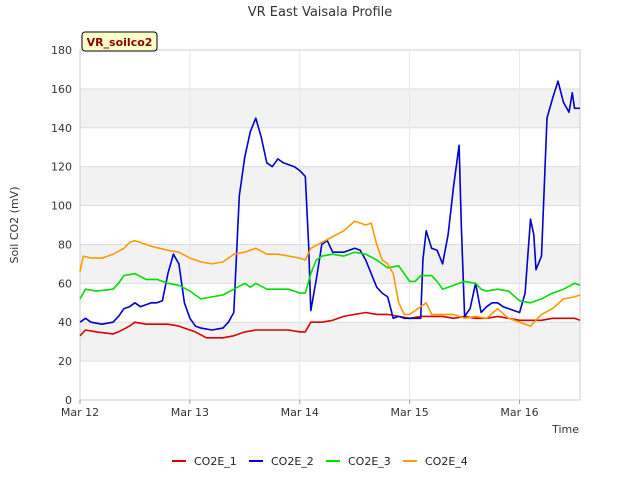 This screenshot has width=640, height=480. Describe the element at coordinates (565, 429) in the screenshot. I see `x-axis-label: Time` at that location.